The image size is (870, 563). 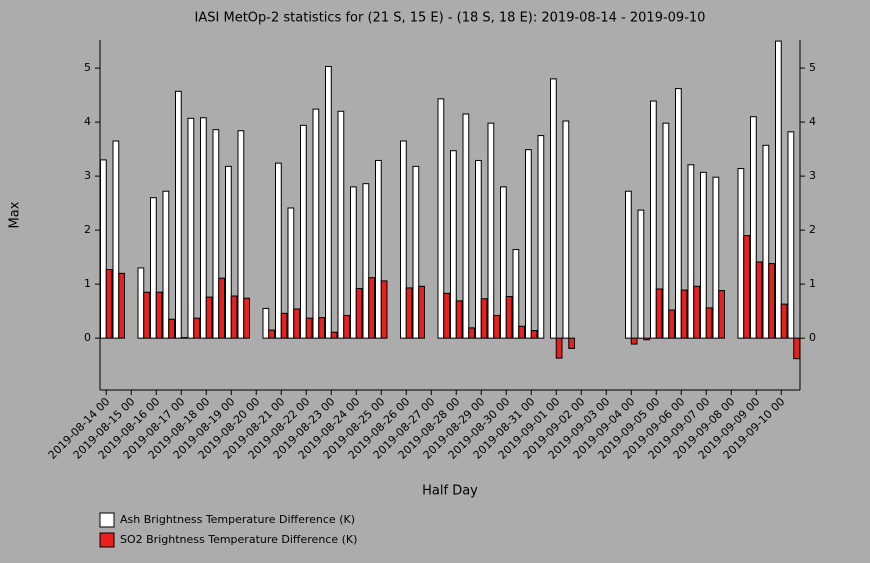 What do you see at coordinates (812, 67) in the screenshot?
I see `y2-tick-label: 5` at bounding box center [812, 67].